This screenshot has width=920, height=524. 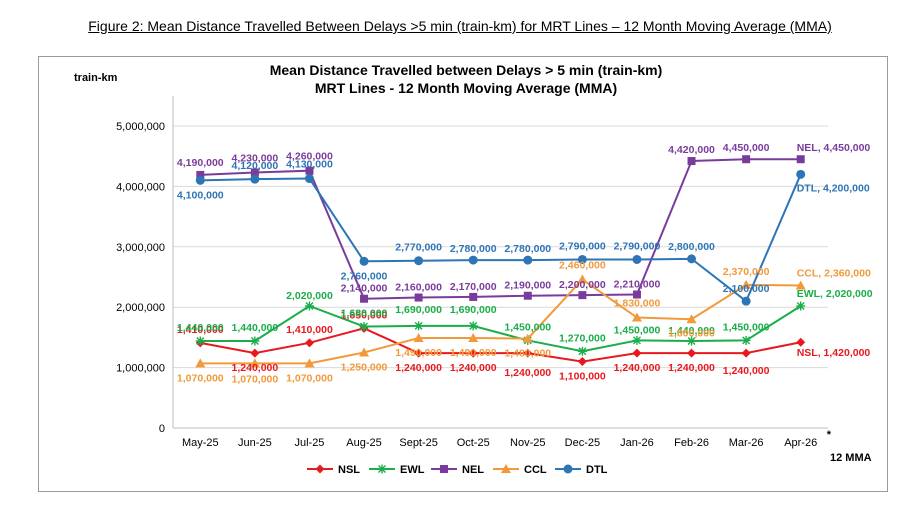 What do you see at coordinates (500, 321) in the screenshot?
I see `series-ccl` at bounding box center [500, 321].